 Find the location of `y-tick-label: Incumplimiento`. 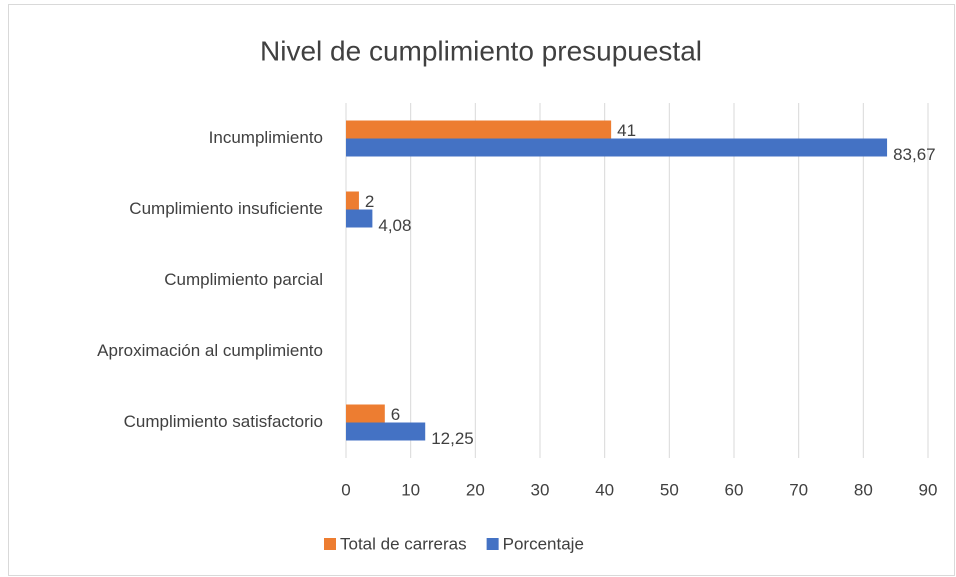

y-tick-label: Incumplimiento is located at coordinates (266, 137).